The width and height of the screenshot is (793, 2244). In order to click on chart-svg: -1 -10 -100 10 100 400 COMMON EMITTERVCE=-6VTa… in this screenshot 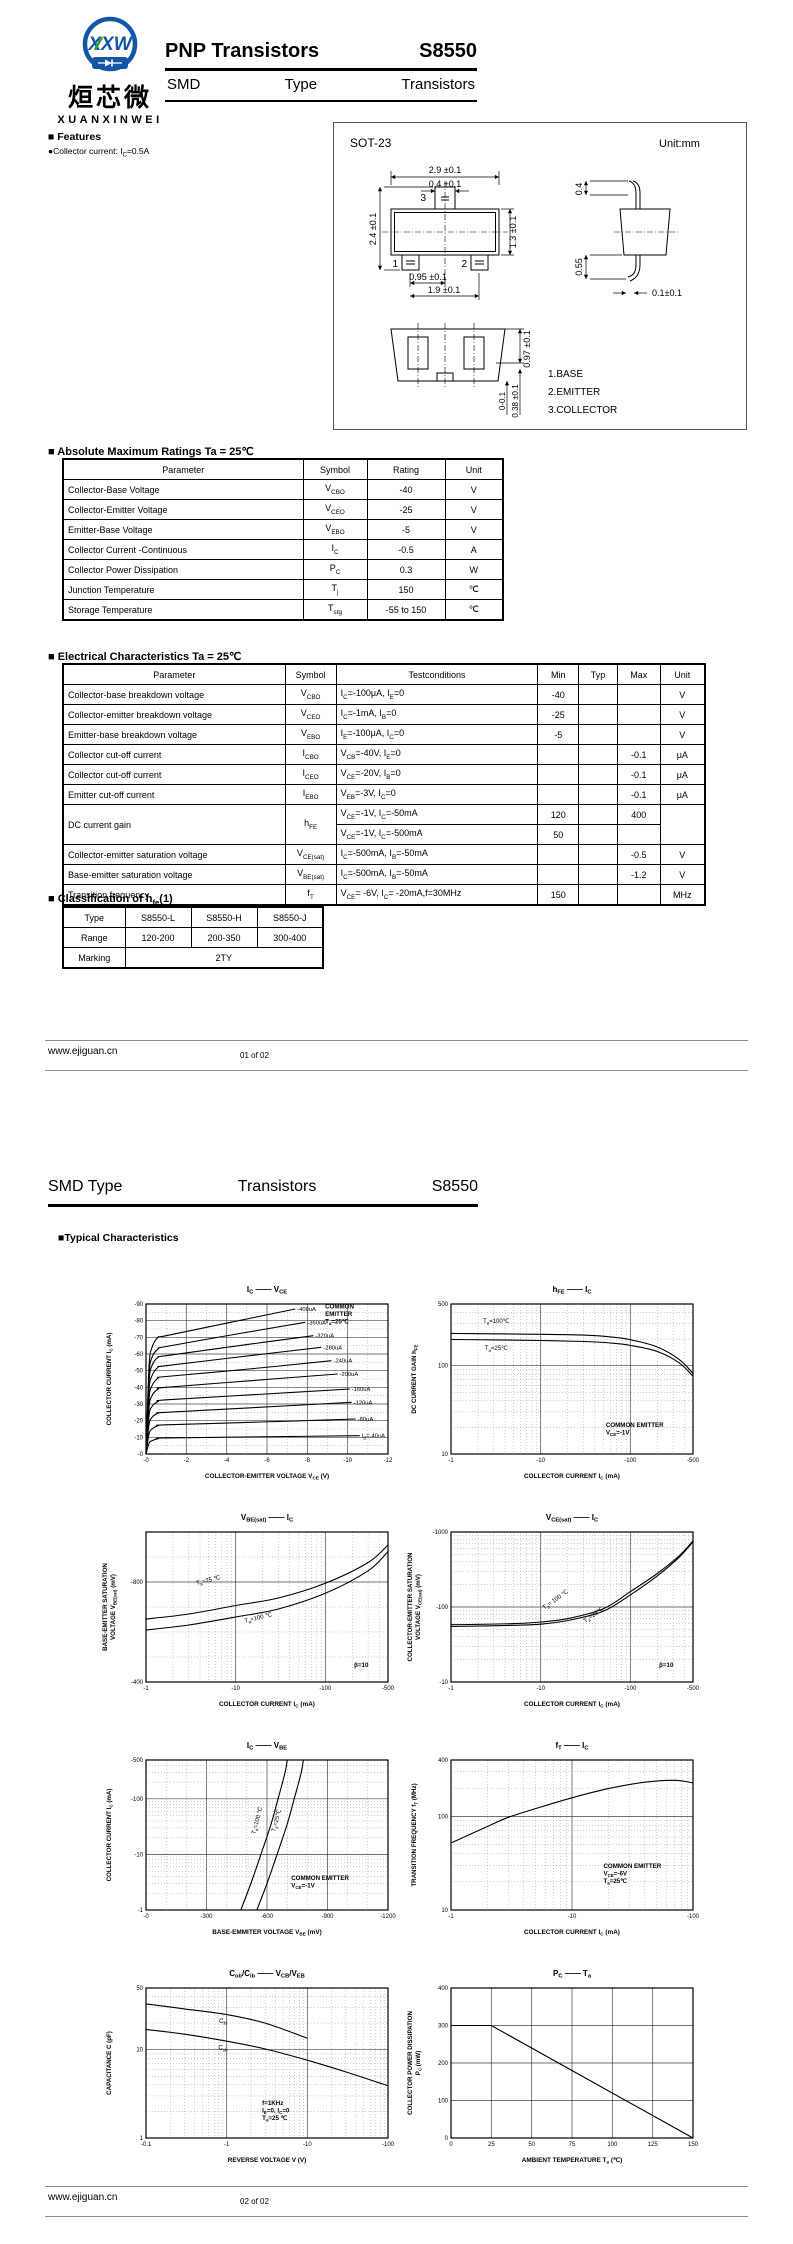, I will do `click(555, 1839)`.